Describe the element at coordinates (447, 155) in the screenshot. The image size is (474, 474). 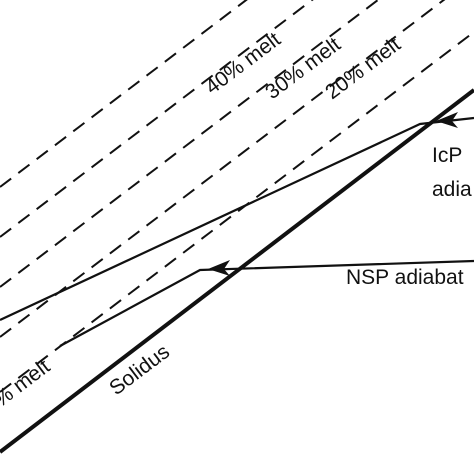
I see `icp-label: IcP` at that location.